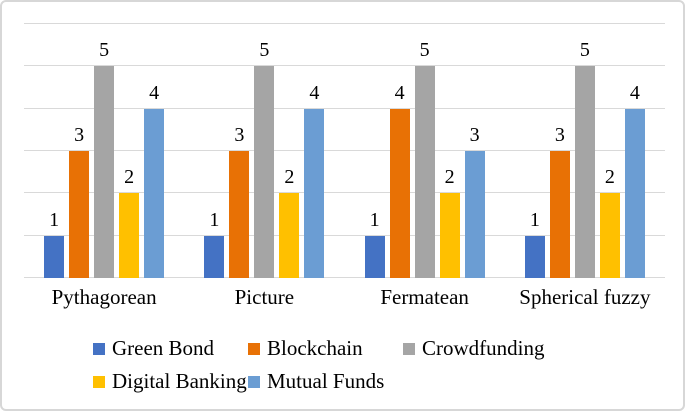 The width and height of the screenshot is (685, 411). I want to click on category-label: Pythagorean, so click(104, 297).